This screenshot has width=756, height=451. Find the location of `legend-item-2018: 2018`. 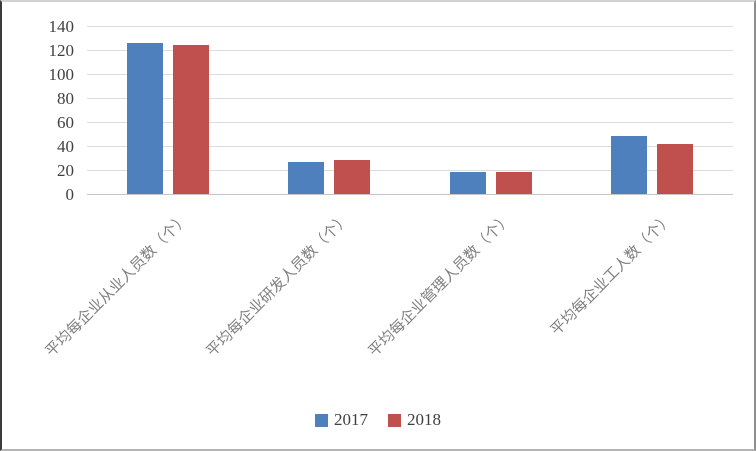

legend-item-2018: 2018 is located at coordinates (414, 420).